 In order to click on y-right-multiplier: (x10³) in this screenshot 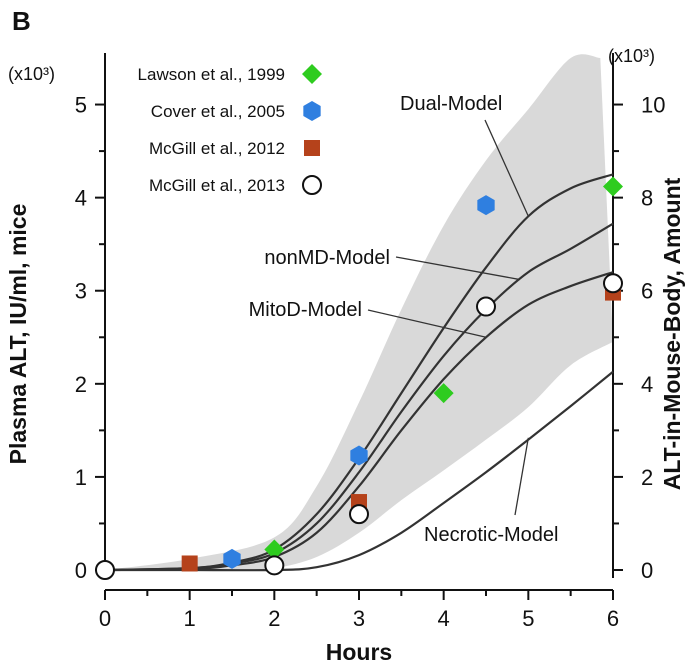, I will do `click(631, 56)`.